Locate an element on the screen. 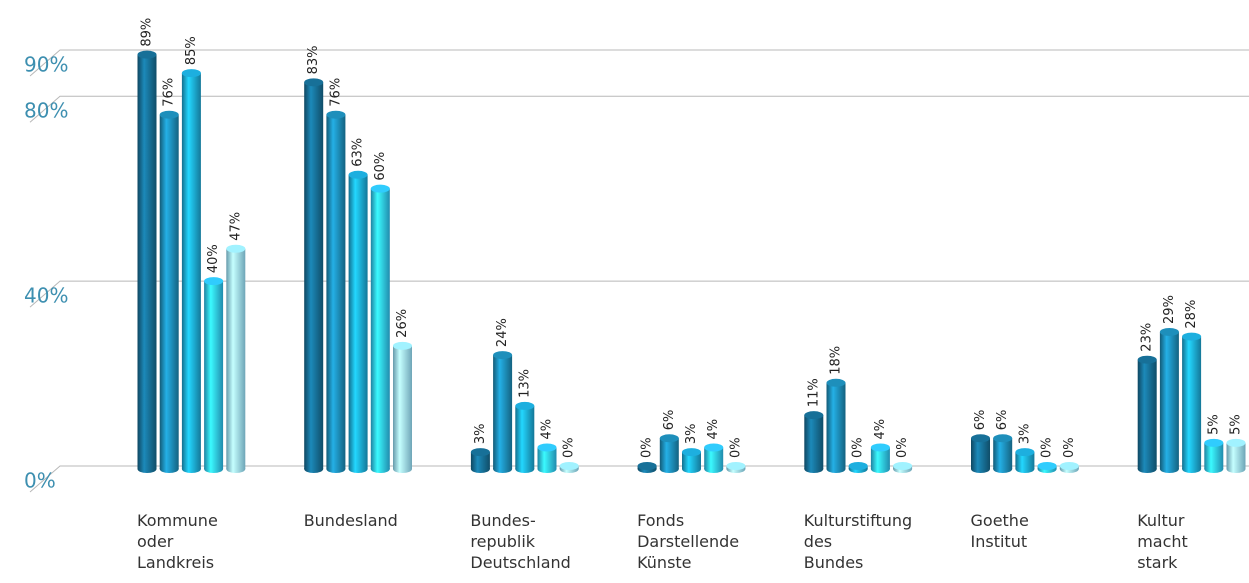  value-label: 5% is located at coordinates (1236, 424).